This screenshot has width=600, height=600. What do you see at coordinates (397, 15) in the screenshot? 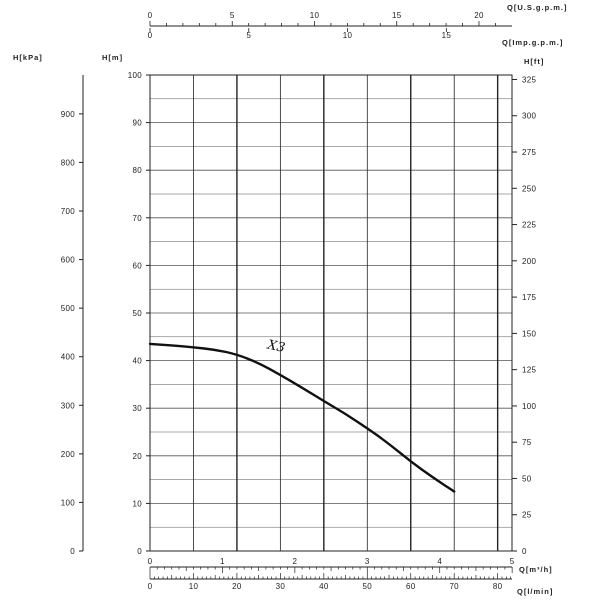
I see `tick-label-usgpm: 15` at bounding box center [397, 15].